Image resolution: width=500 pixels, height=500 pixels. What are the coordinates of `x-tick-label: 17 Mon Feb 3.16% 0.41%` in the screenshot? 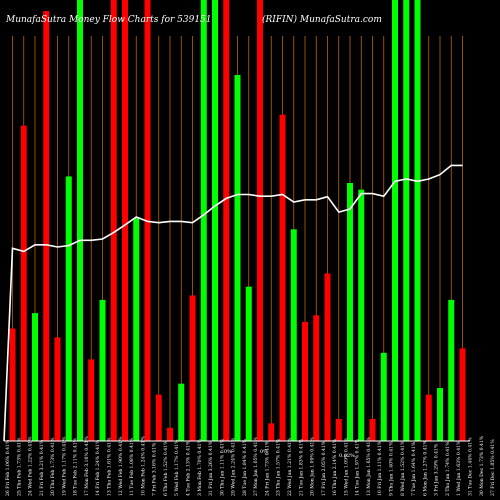 It's located at (87, 465).